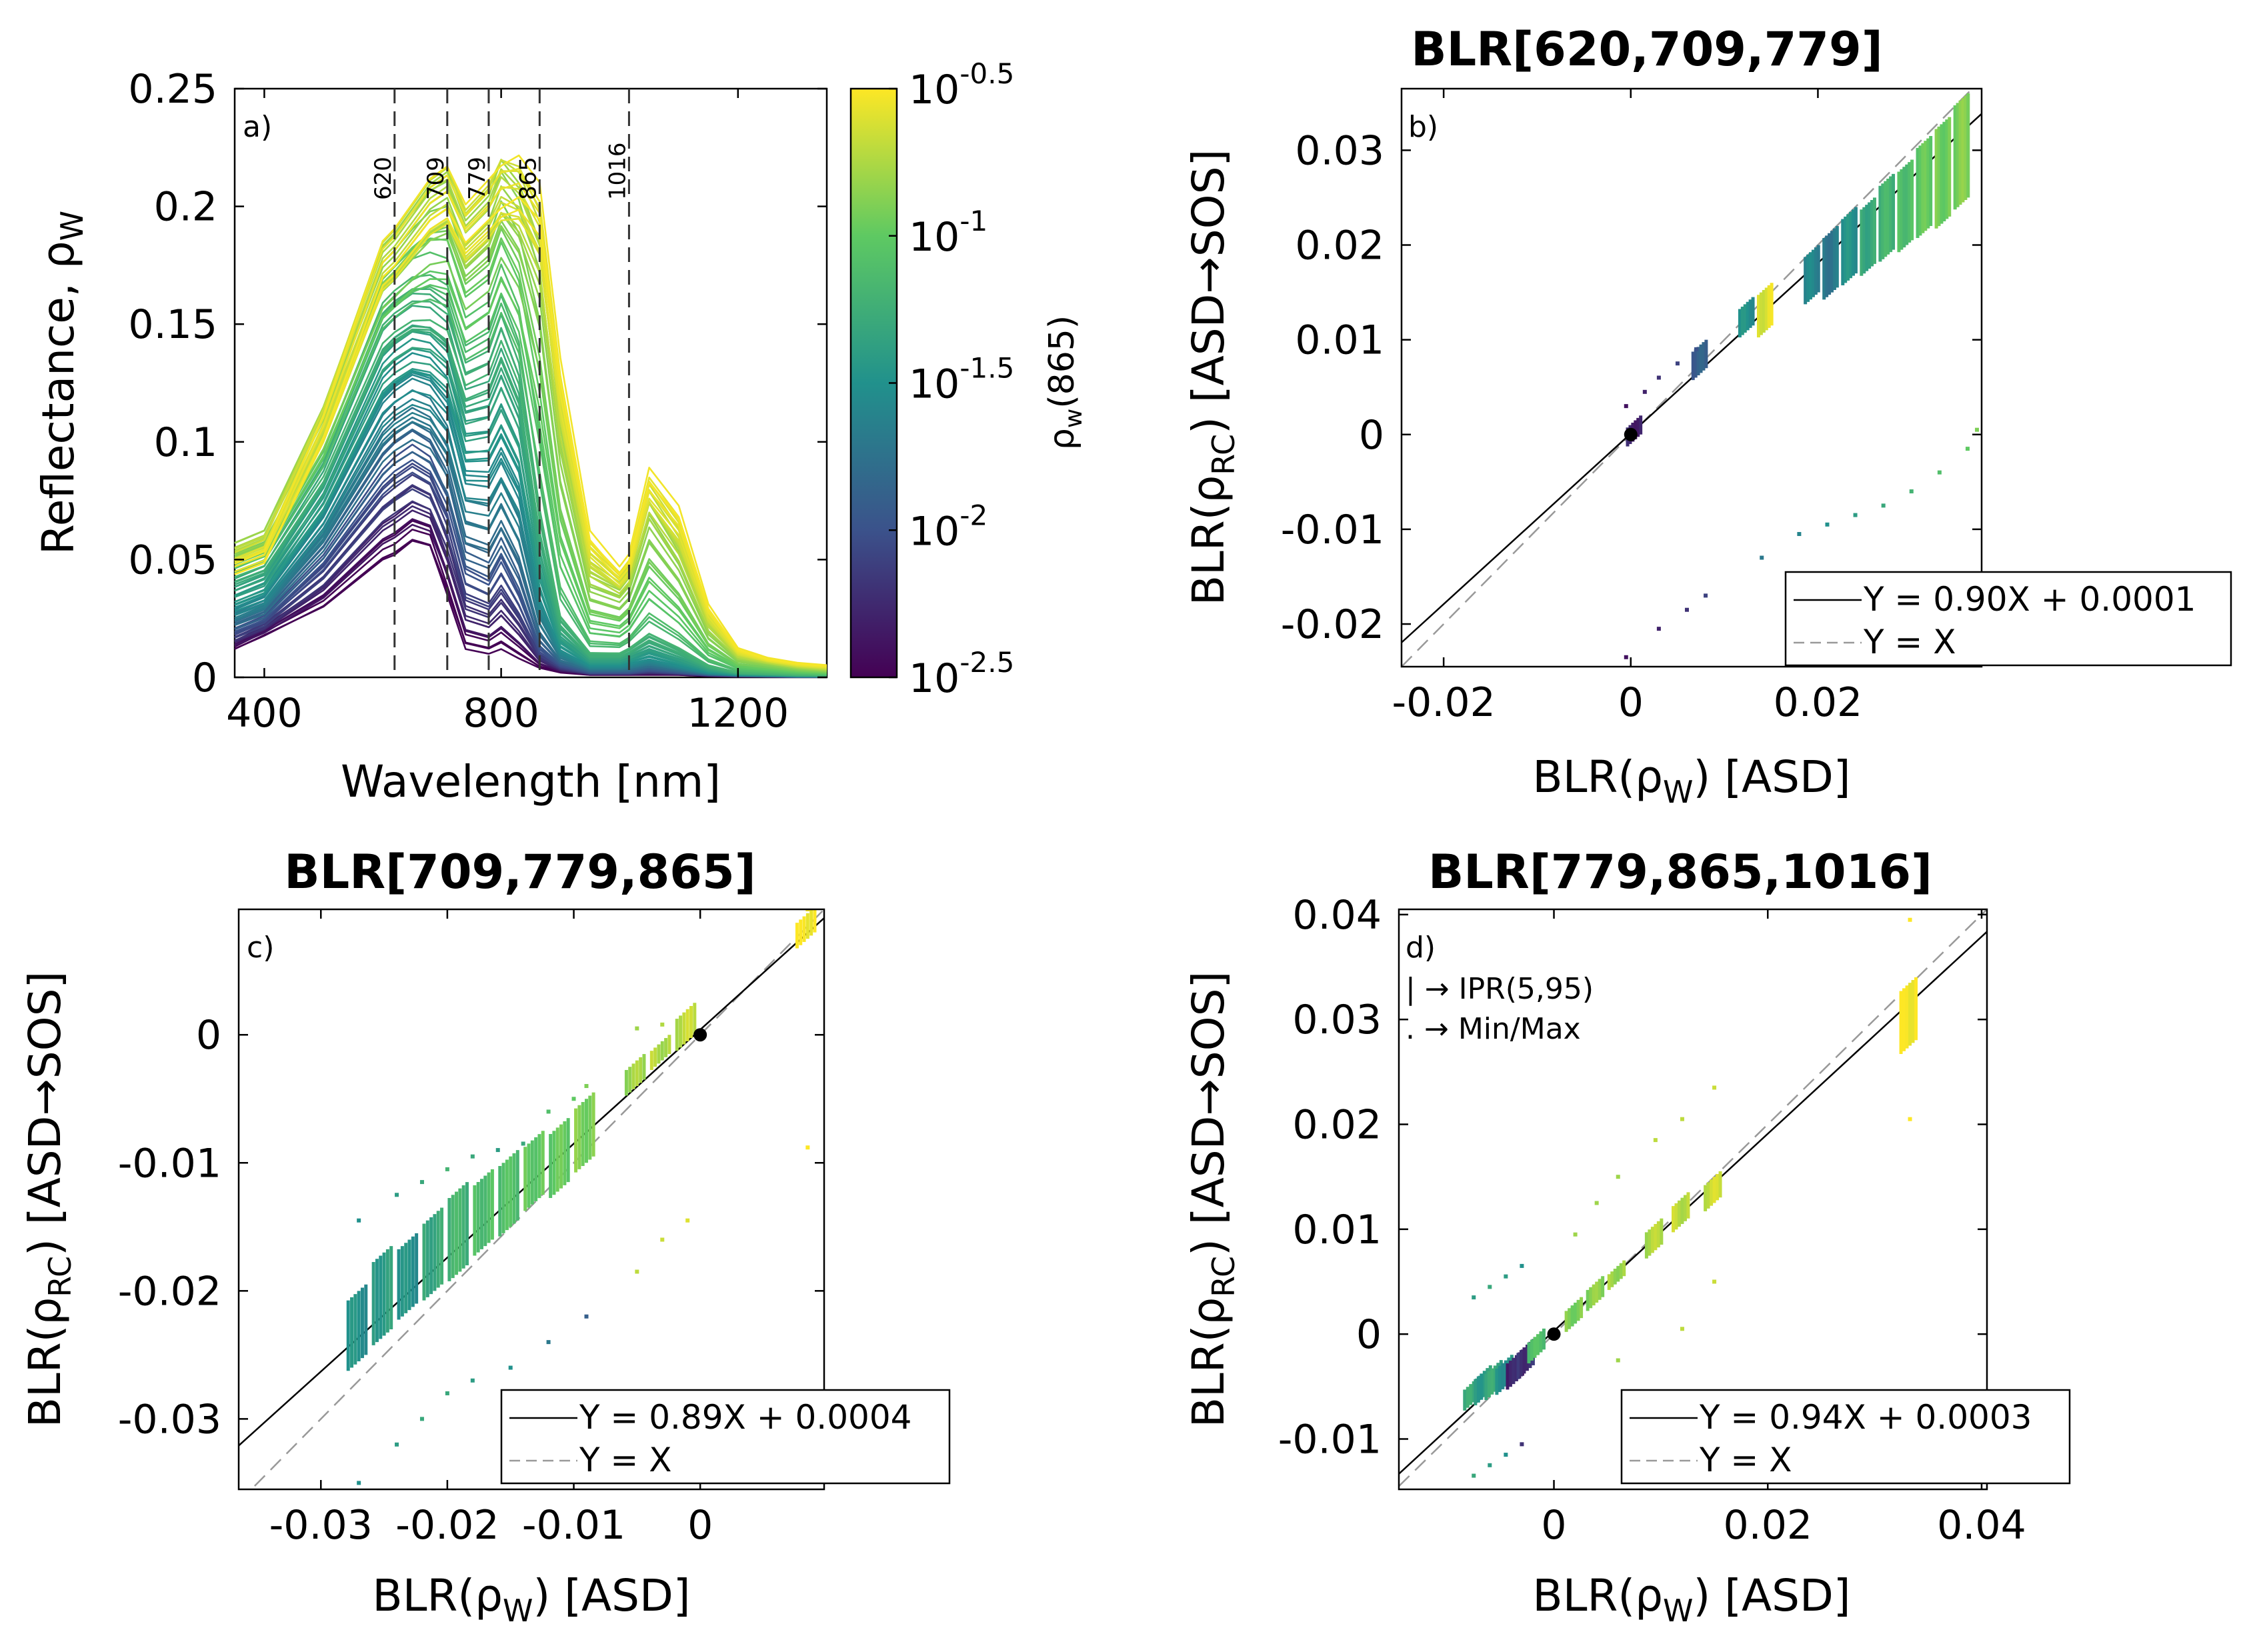 Image resolution: width=2245 pixels, height=1652 pixels. I want to click on panel-c-xtick-label: -0.02, so click(447, 1525).